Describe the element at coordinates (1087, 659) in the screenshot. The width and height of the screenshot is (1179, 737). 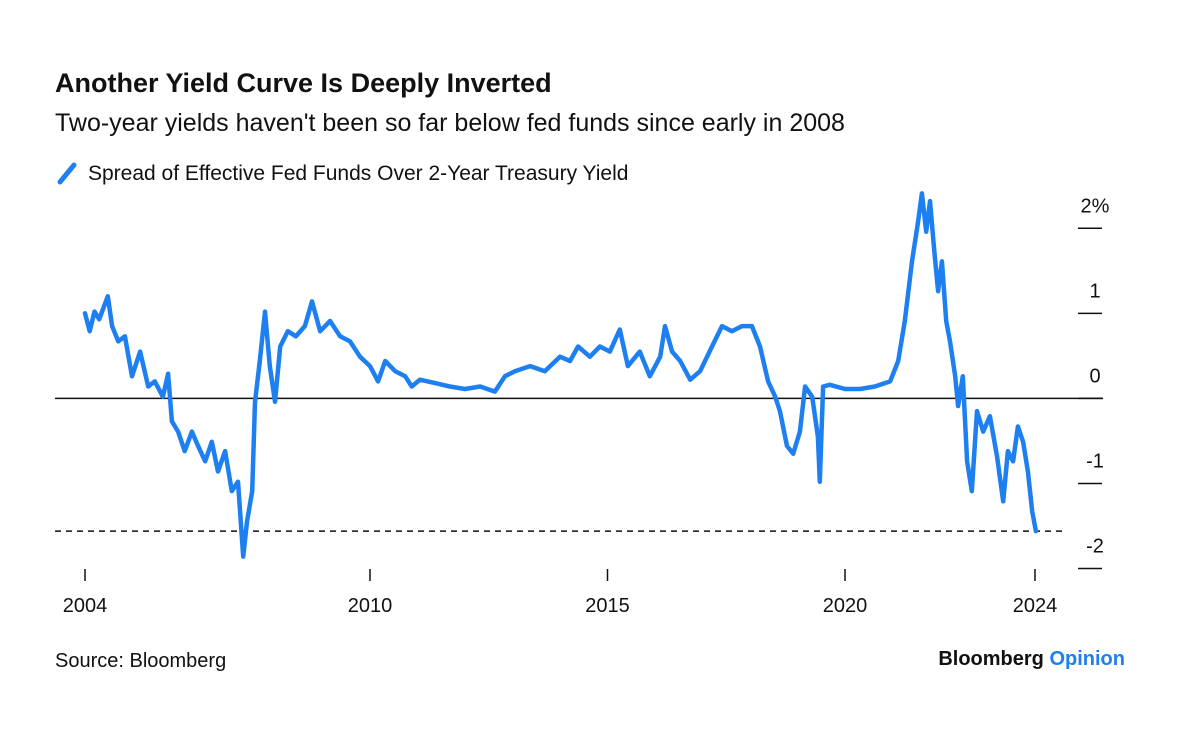
I see `brand-opinion: Opinion` at that location.